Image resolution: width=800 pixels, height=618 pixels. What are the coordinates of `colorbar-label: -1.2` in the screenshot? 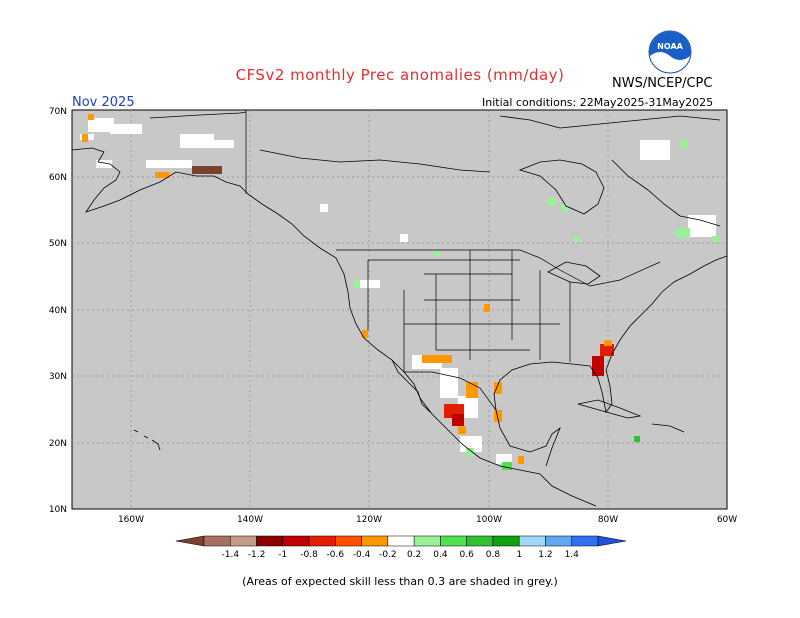 It's located at (257, 555).